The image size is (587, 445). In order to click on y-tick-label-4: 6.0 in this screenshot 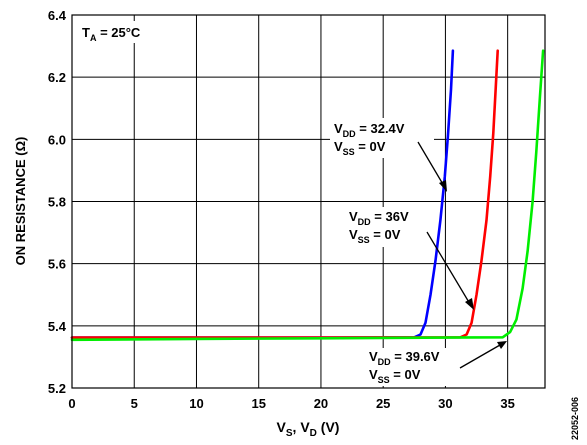, I will do `click(57, 139)`.